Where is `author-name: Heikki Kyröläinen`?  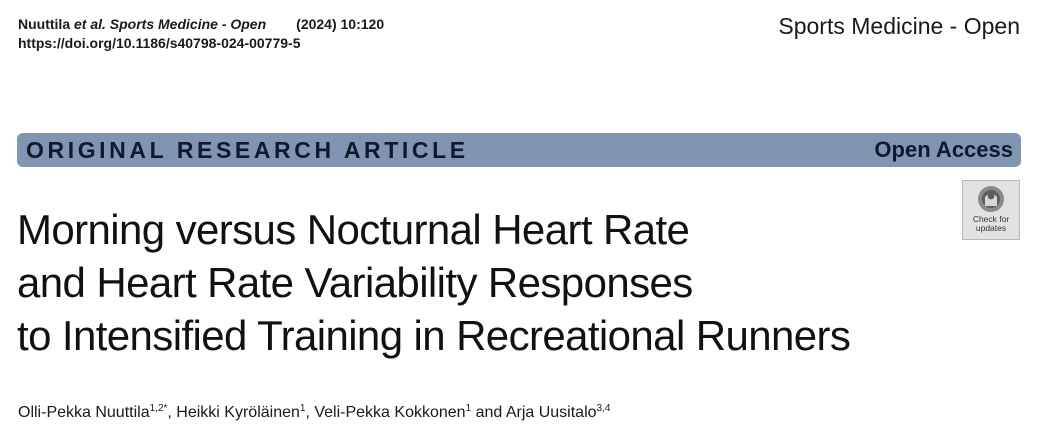 author-name: Heikki Kyröläinen is located at coordinates (238, 412).